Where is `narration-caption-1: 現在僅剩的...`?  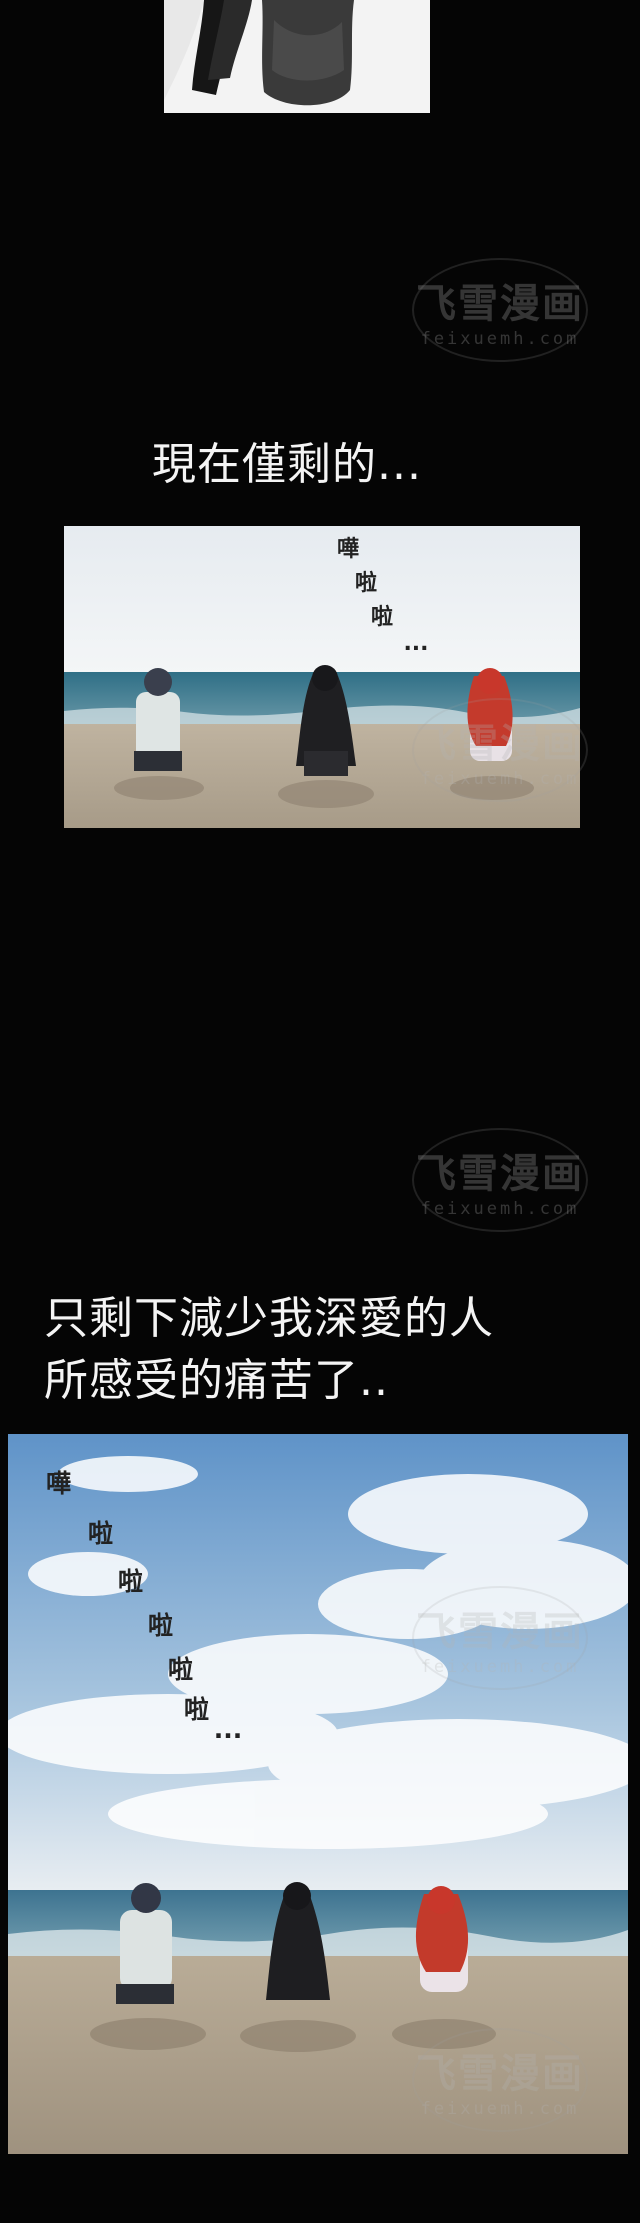
narration-caption-1: 現在僅剩的... is located at coordinates (287, 464).